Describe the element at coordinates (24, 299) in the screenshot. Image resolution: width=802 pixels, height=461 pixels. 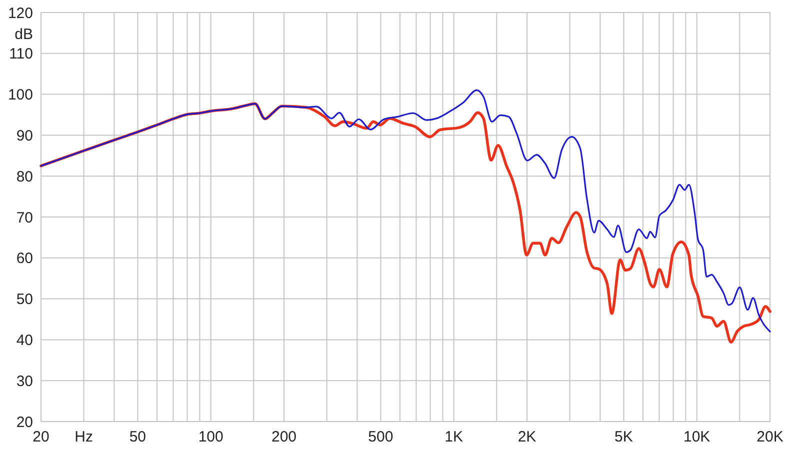
I see `y-tick-label: 50` at that location.